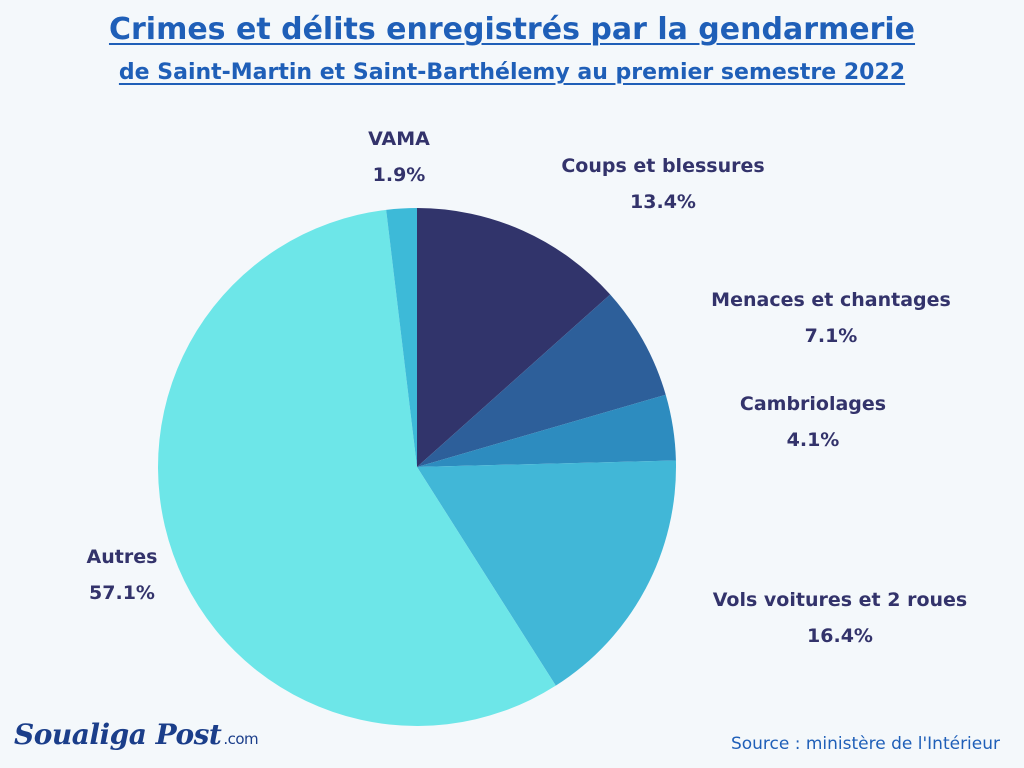 The image size is (1024, 768). I want to click on slice-label-autres: Autres, so click(122, 557).